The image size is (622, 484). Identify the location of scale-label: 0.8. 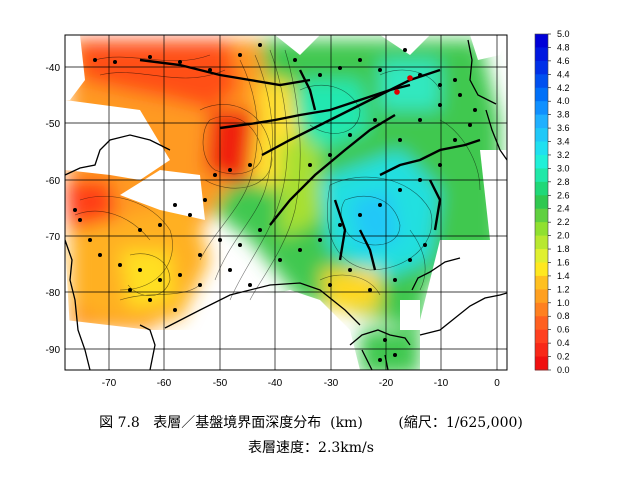
(563, 316).